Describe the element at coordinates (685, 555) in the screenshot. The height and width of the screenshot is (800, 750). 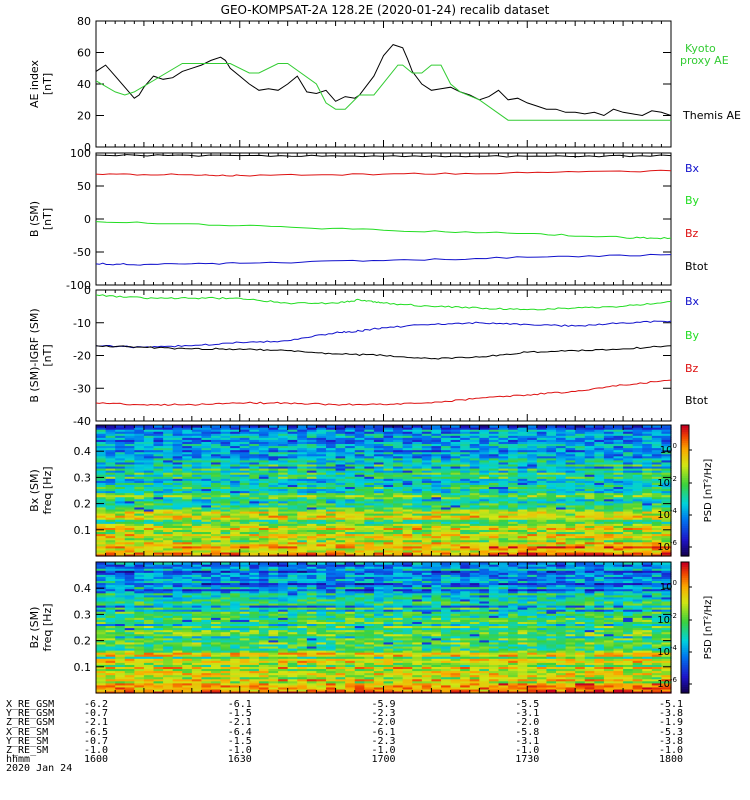
I see `colorbar-step` at that location.